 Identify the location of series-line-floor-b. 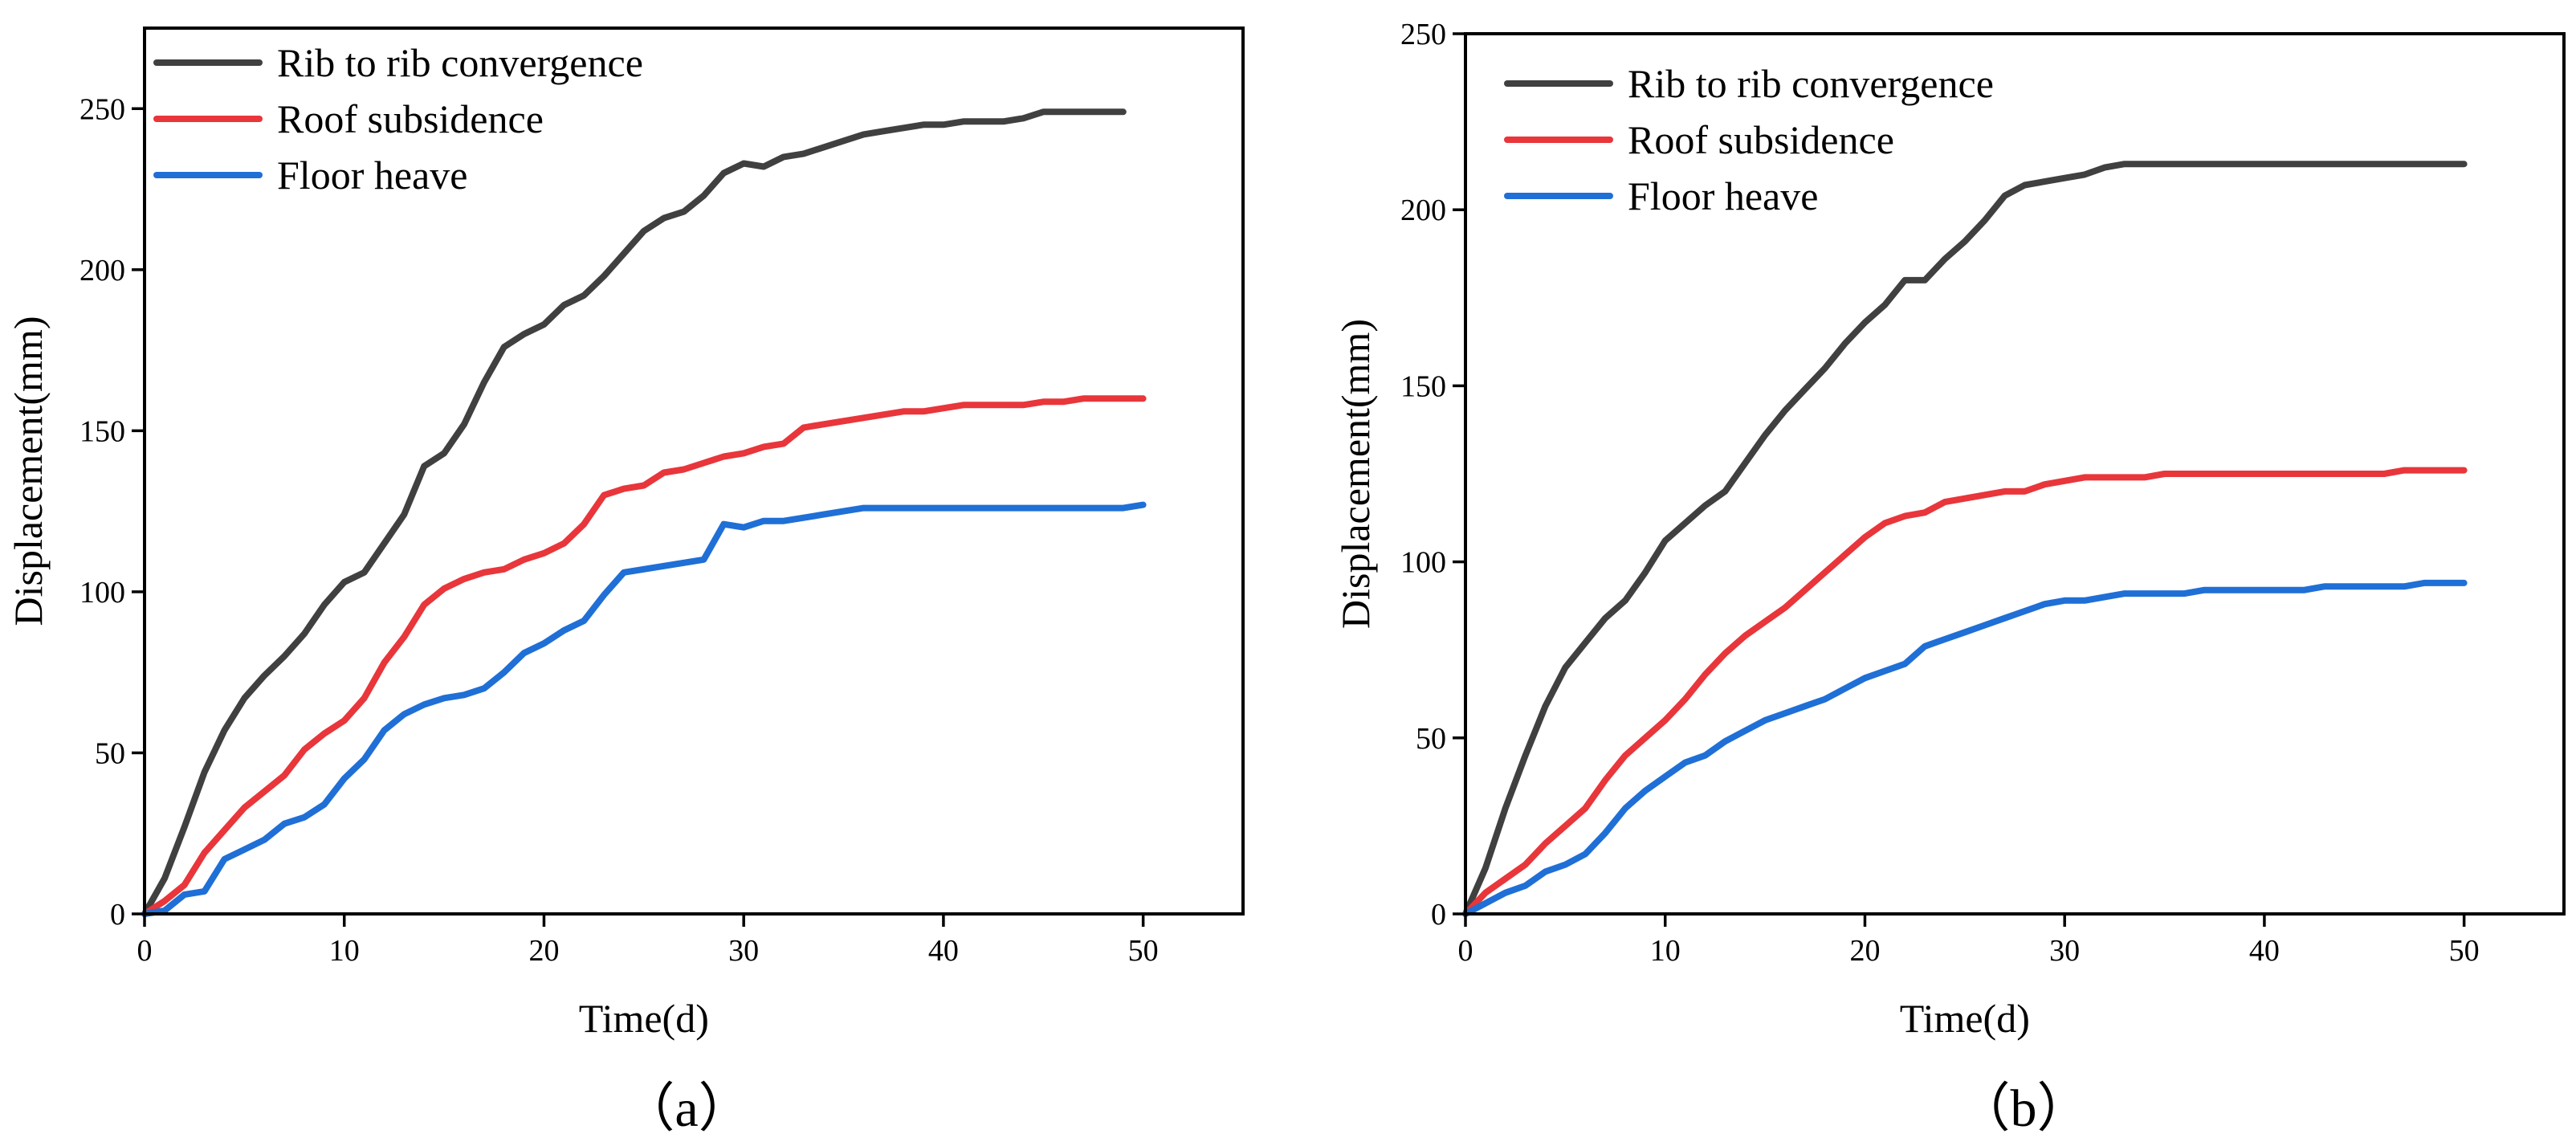
(1965, 748).